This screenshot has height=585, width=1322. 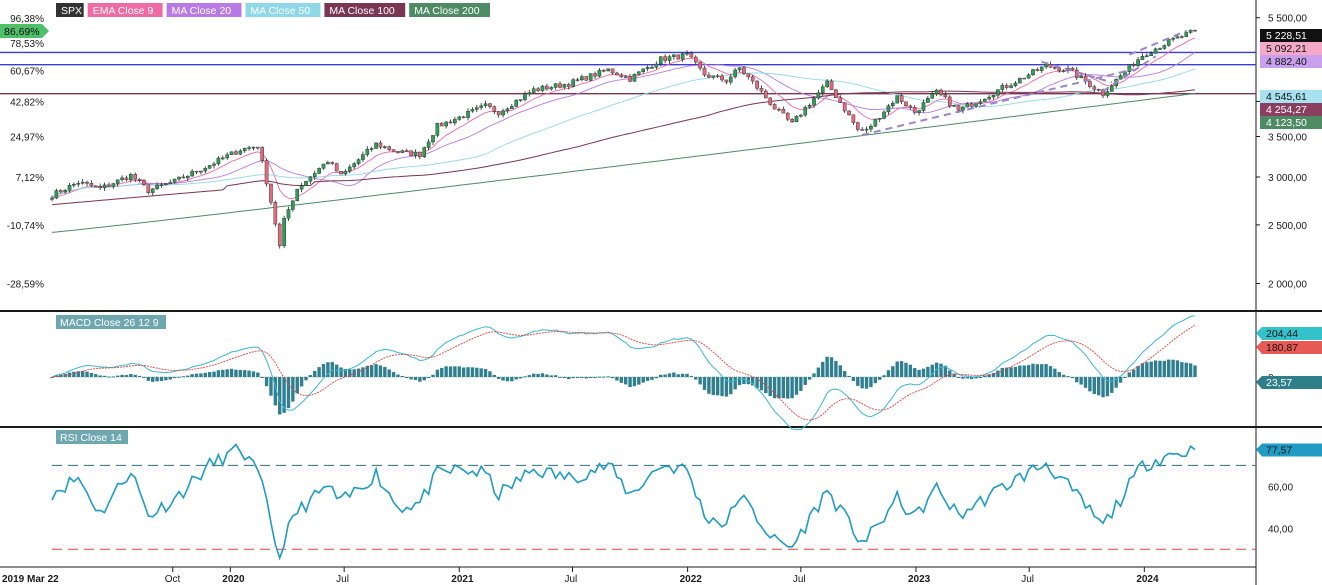 What do you see at coordinates (204, 10) in the screenshot?
I see `legend-badge` at bounding box center [204, 10].